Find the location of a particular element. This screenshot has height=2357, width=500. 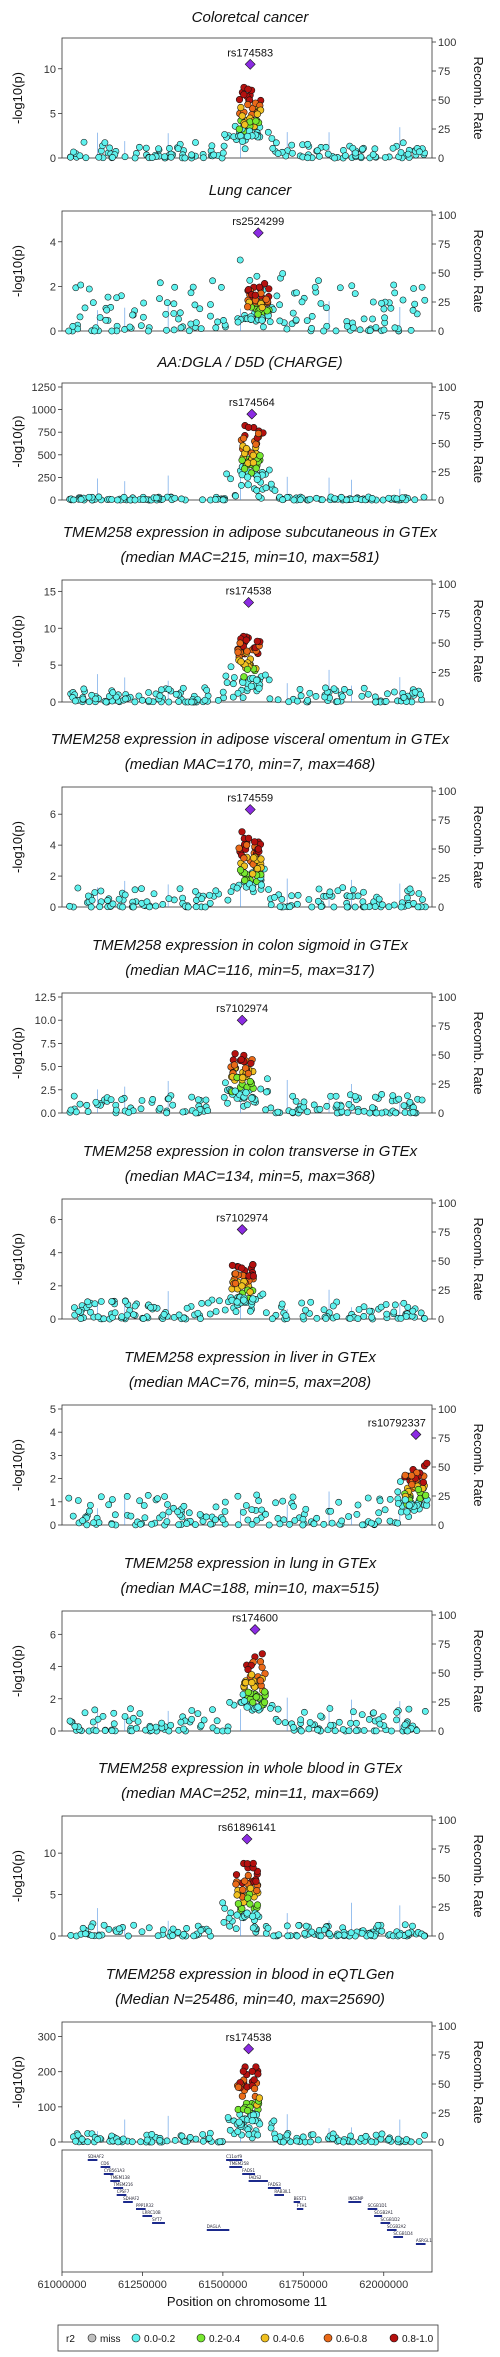

right-axis-label: Recomb. Rate is located at coordinates (478, 640).